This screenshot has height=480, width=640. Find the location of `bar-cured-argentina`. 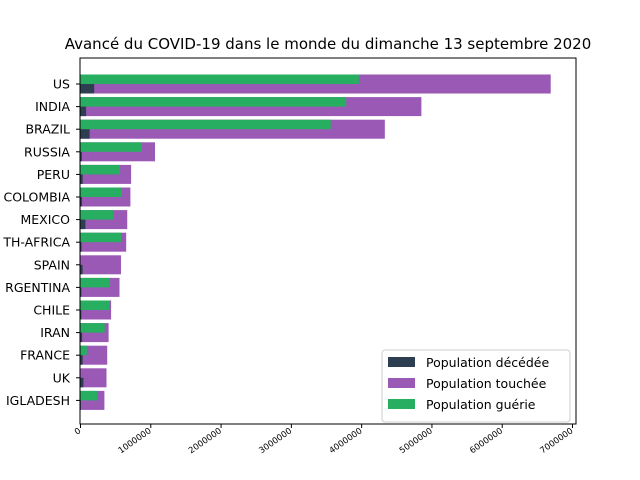

bar-cured-argentina is located at coordinates (95, 282).